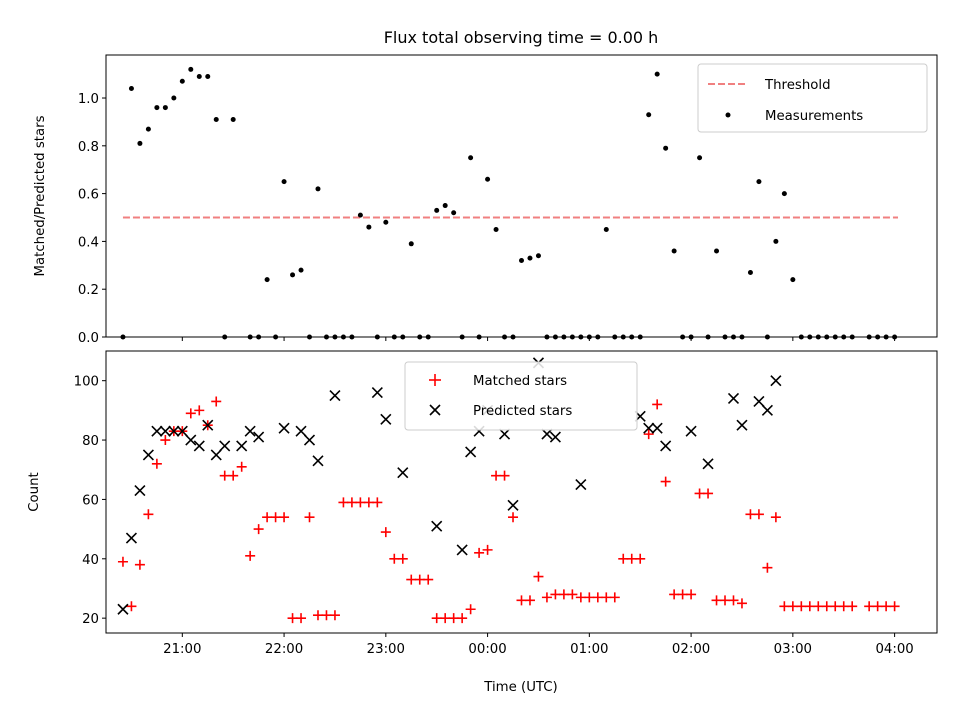  What do you see at coordinates (90, 560) in the screenshot?
I see `bottom-y-tick-label: 40` at bounding box center [90, 560].